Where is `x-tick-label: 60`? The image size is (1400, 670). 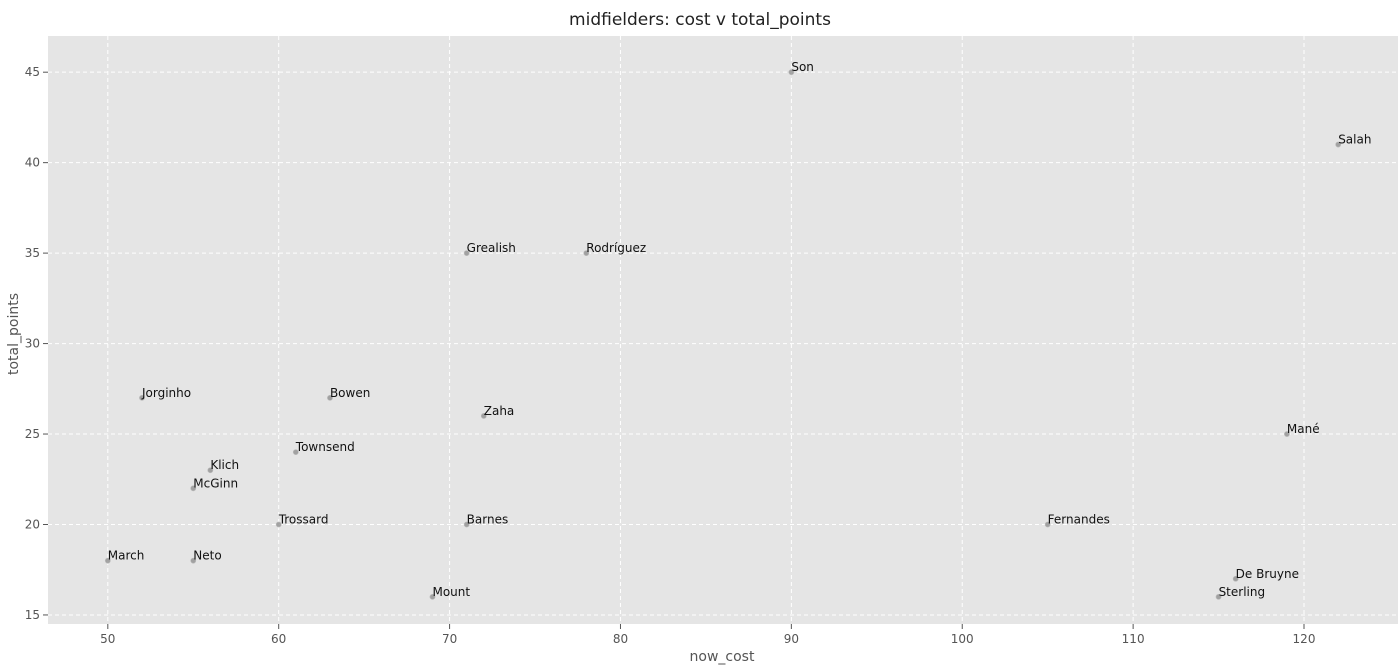
x-tick-label: 60 is located at coordinates (278, 639).